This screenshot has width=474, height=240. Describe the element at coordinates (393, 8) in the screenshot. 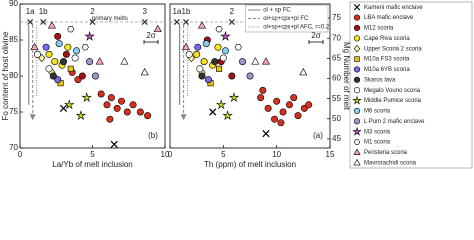

I see `legend-label: Kameni mafic enclave` at that location.